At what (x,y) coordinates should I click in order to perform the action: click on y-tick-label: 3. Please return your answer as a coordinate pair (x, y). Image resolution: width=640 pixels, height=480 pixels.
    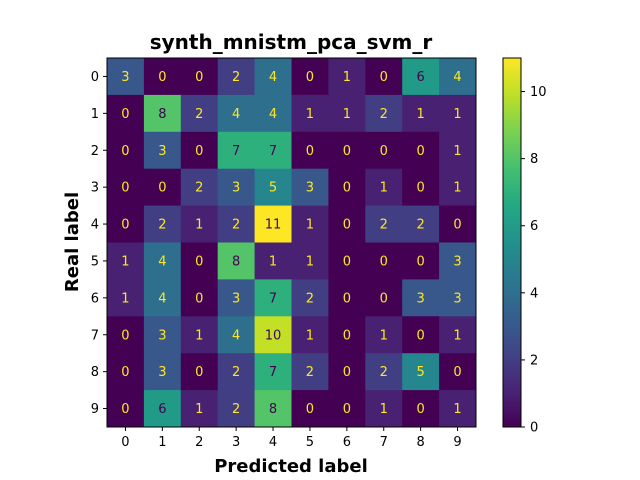
    Looking at the image, I should click on (95, 188).